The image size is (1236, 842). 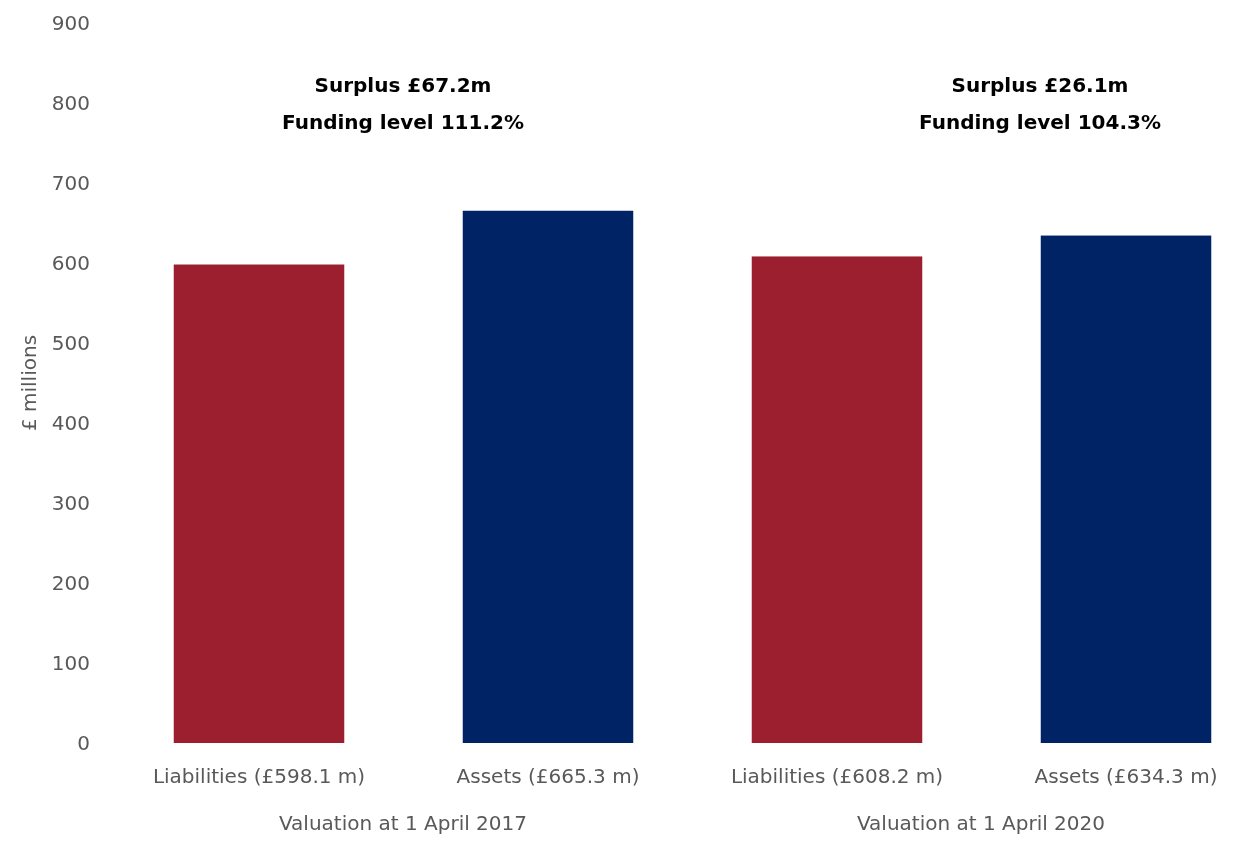 I want to click on text: Valuation at 1 April 2020, so click(x=981, y=823).